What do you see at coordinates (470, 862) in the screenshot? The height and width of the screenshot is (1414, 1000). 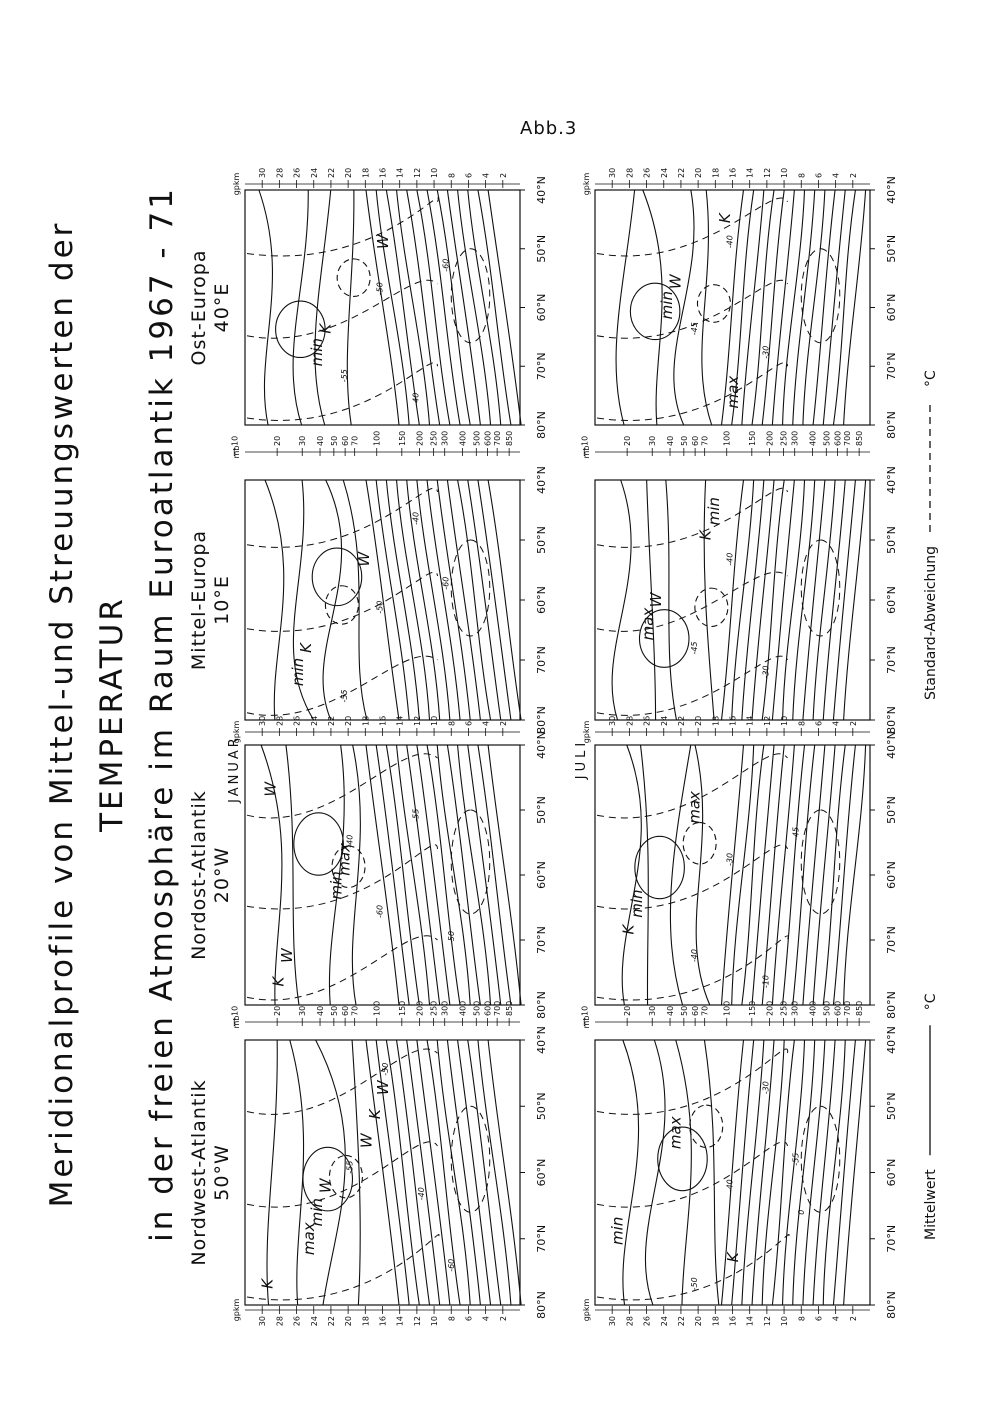 I see `std-cell` at bounding box center [470, 862].